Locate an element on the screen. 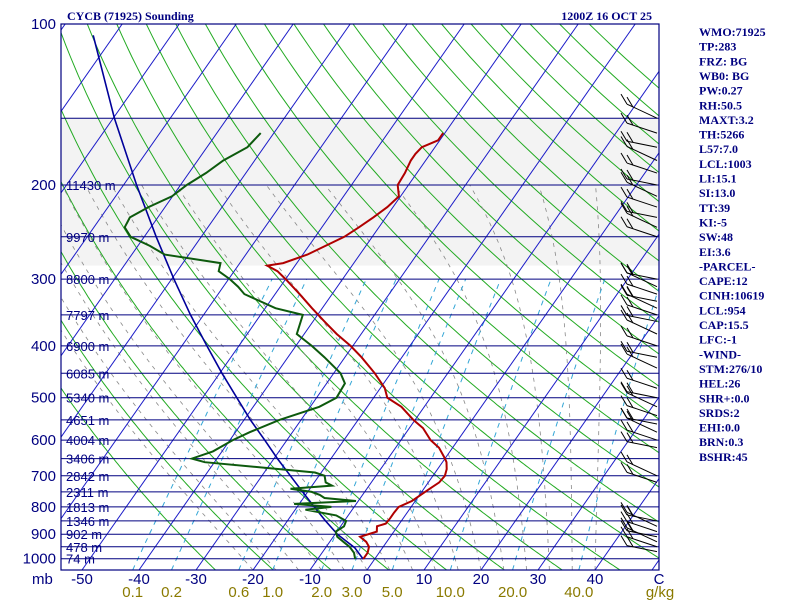 This screenshot has width=800, height=600. index-line: LI:15.1 is located at coordinates (718, 179).